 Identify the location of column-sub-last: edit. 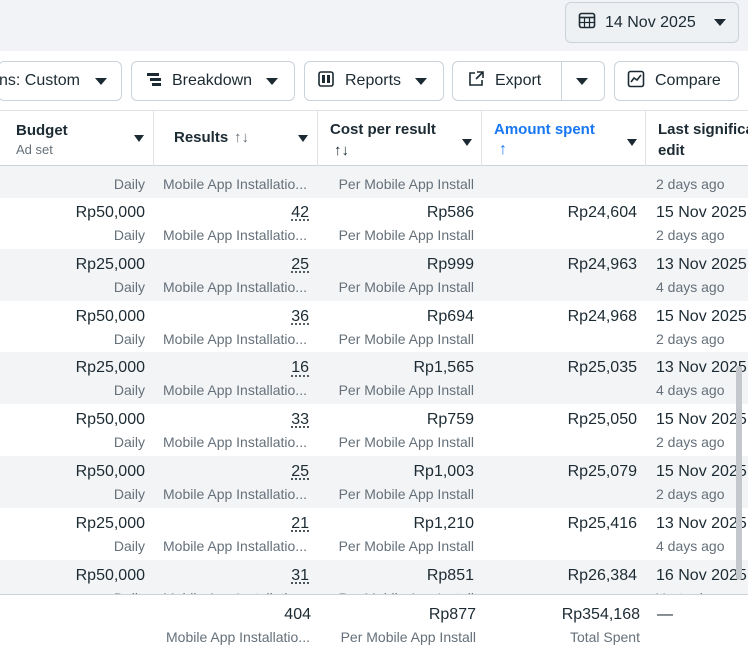
(671, 150).